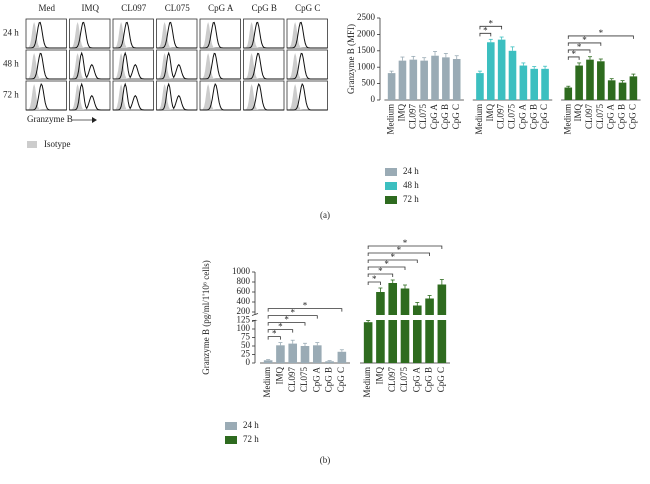 The height and width of the screenshot is (484, 650). What do you see at coordinates (251, 425) in the screenshot?
I see `legend-label: 24 h` at bounding box center [251, 425].